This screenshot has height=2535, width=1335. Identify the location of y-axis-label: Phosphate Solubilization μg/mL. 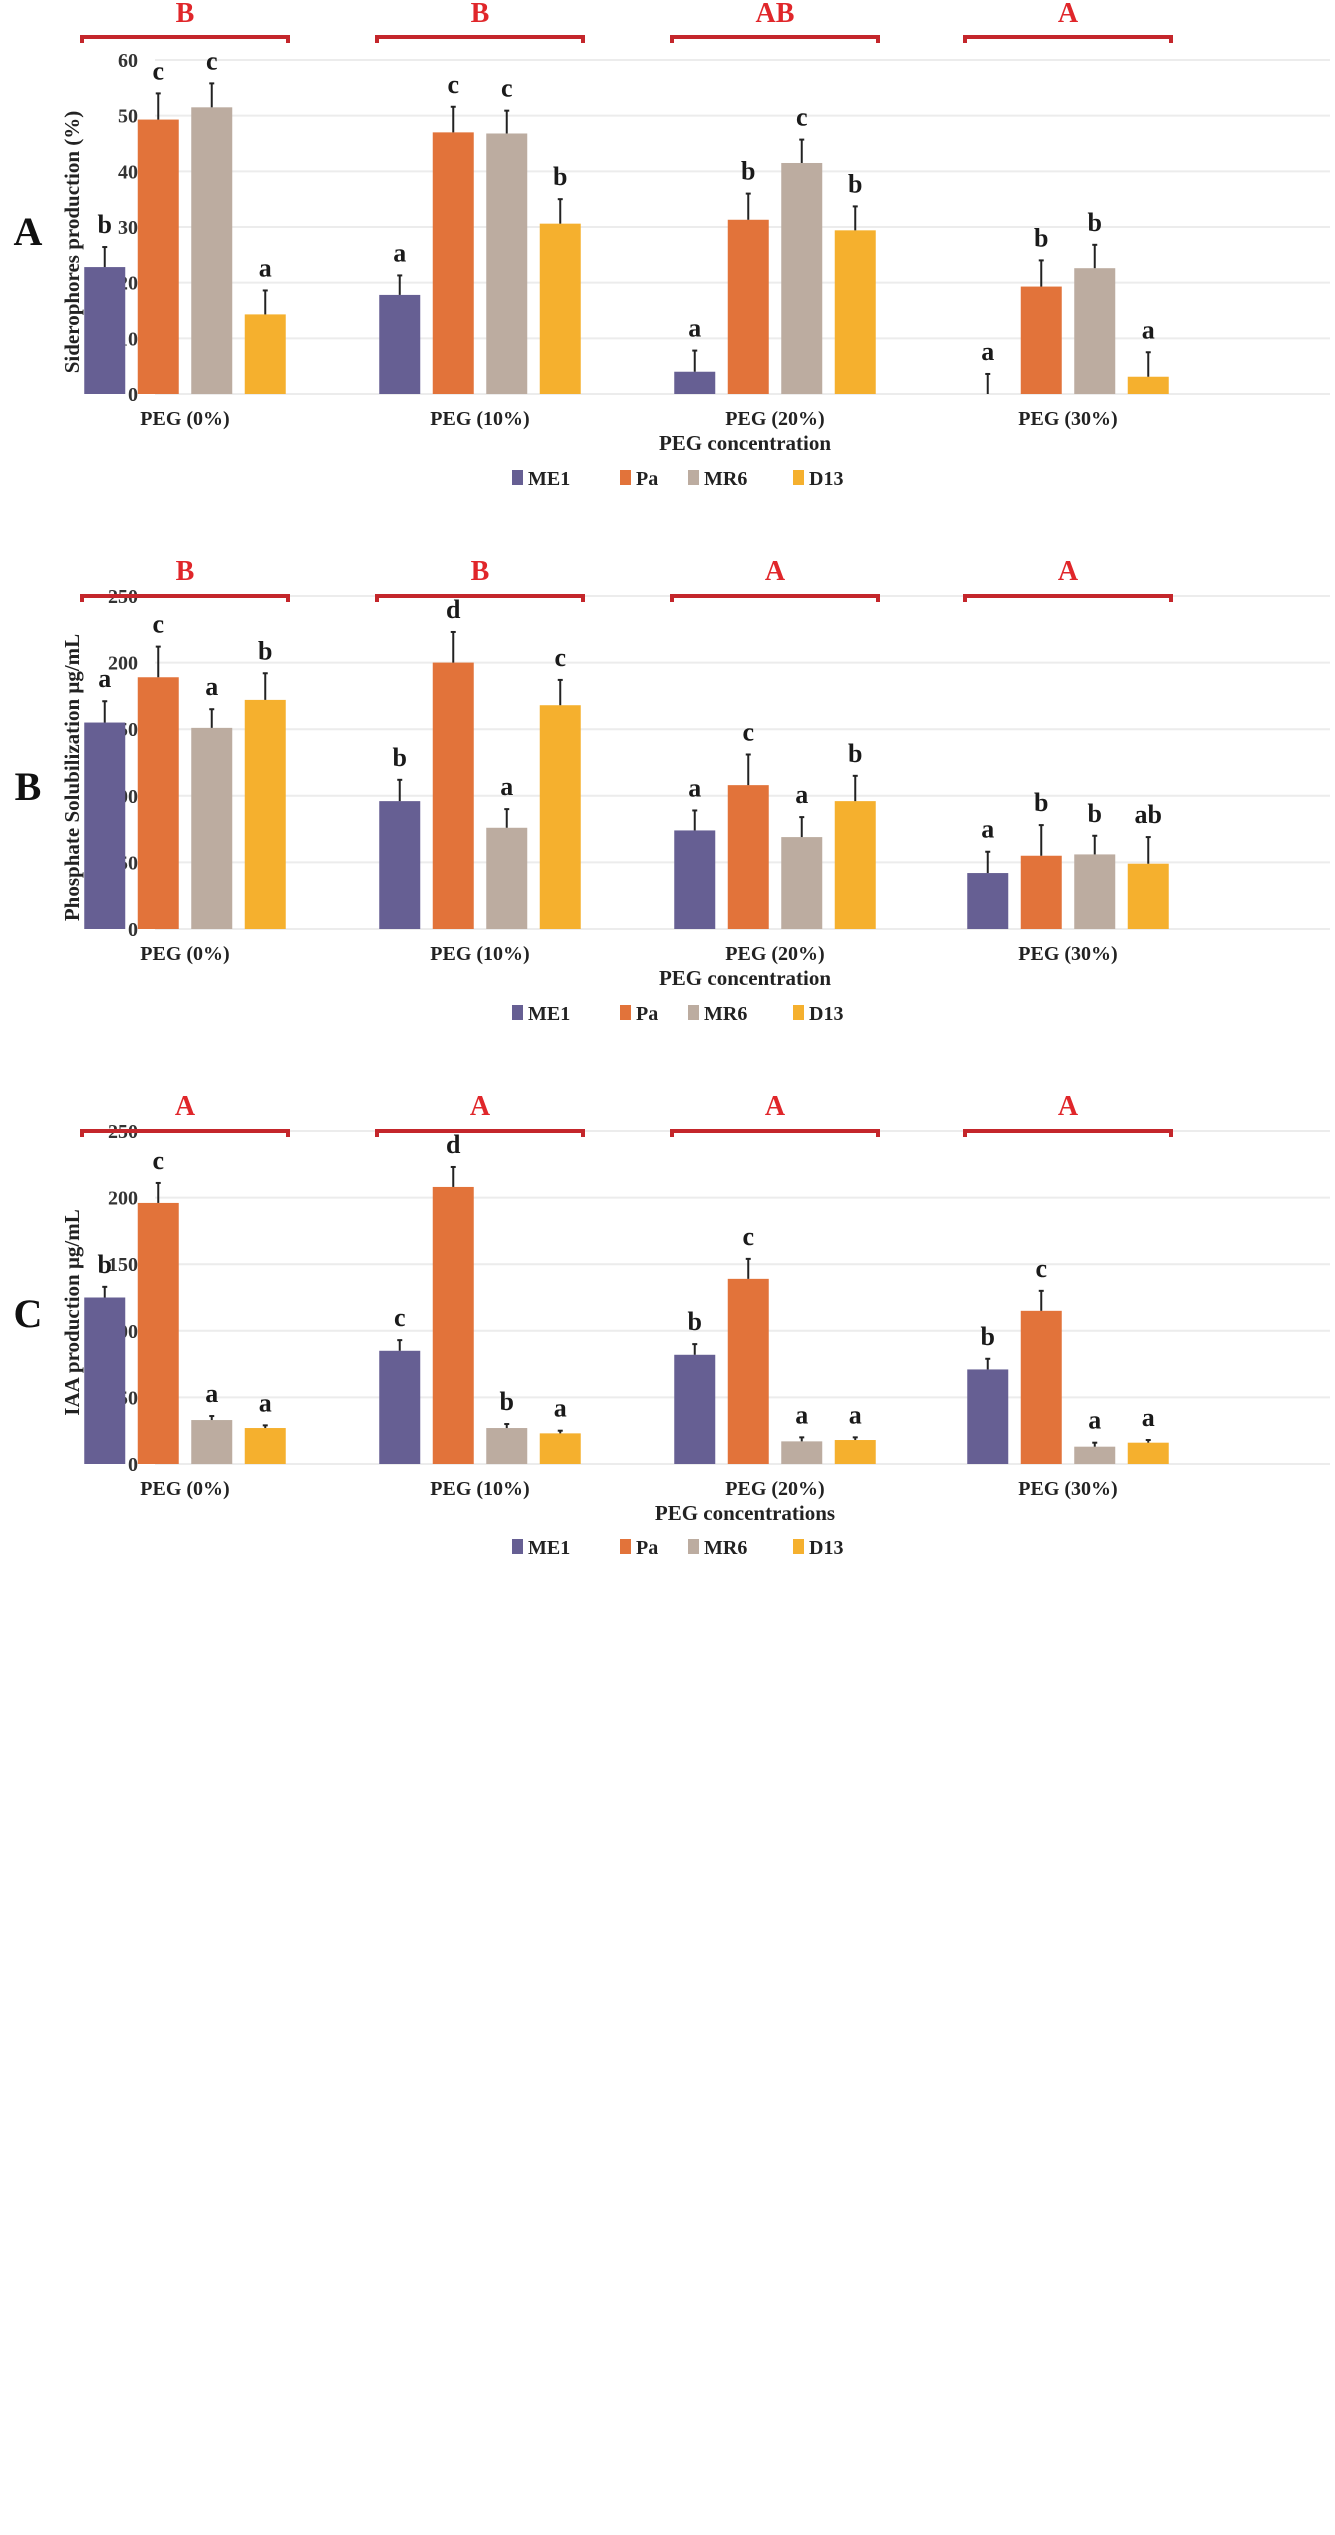
(72, 777).